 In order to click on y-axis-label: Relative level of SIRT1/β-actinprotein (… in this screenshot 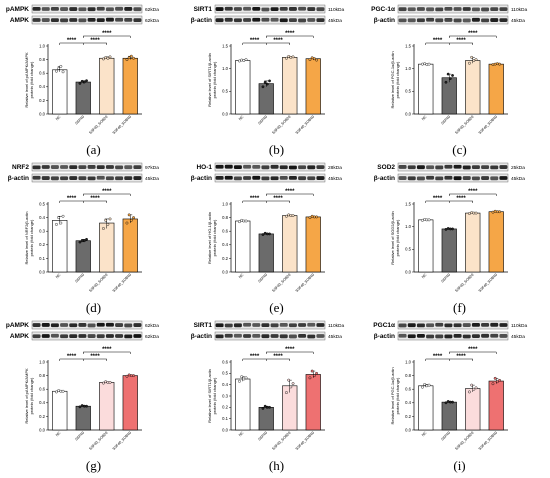, I will do `click(212, 80)`.